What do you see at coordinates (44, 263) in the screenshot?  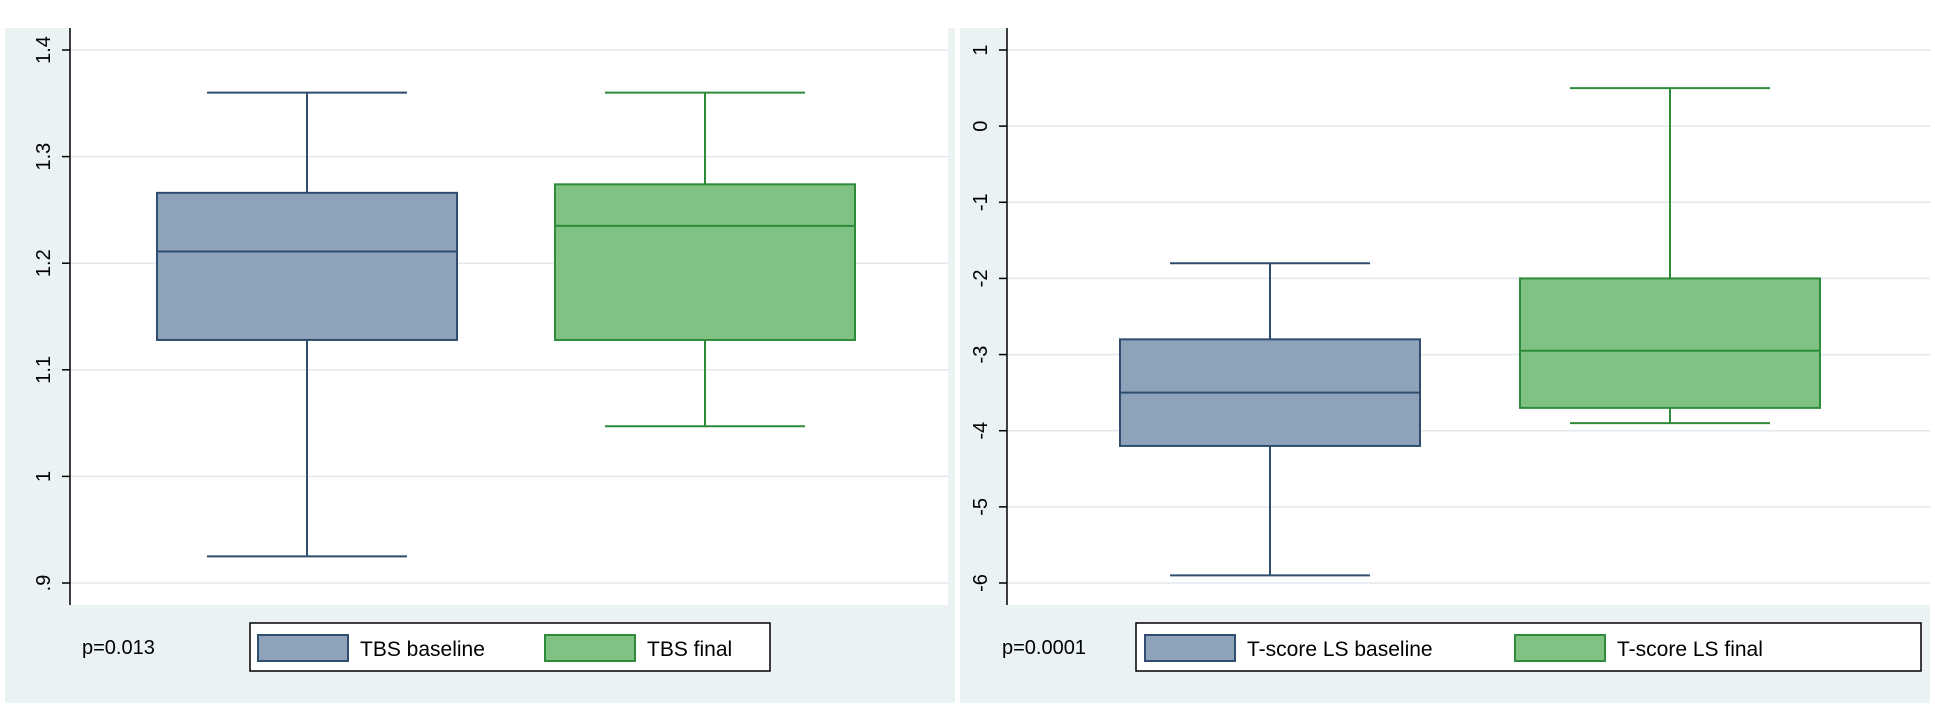 I see `y-tick-label: 1.2` at bounding box center [44, 263].